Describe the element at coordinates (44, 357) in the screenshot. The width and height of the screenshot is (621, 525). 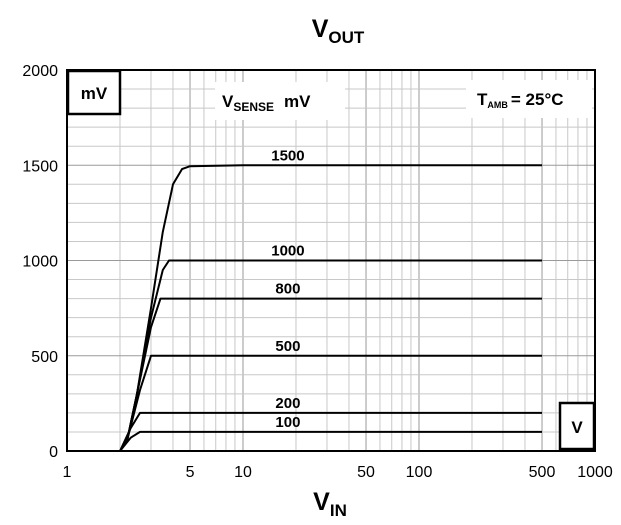
I see `y-tick-label: 500` at that location.